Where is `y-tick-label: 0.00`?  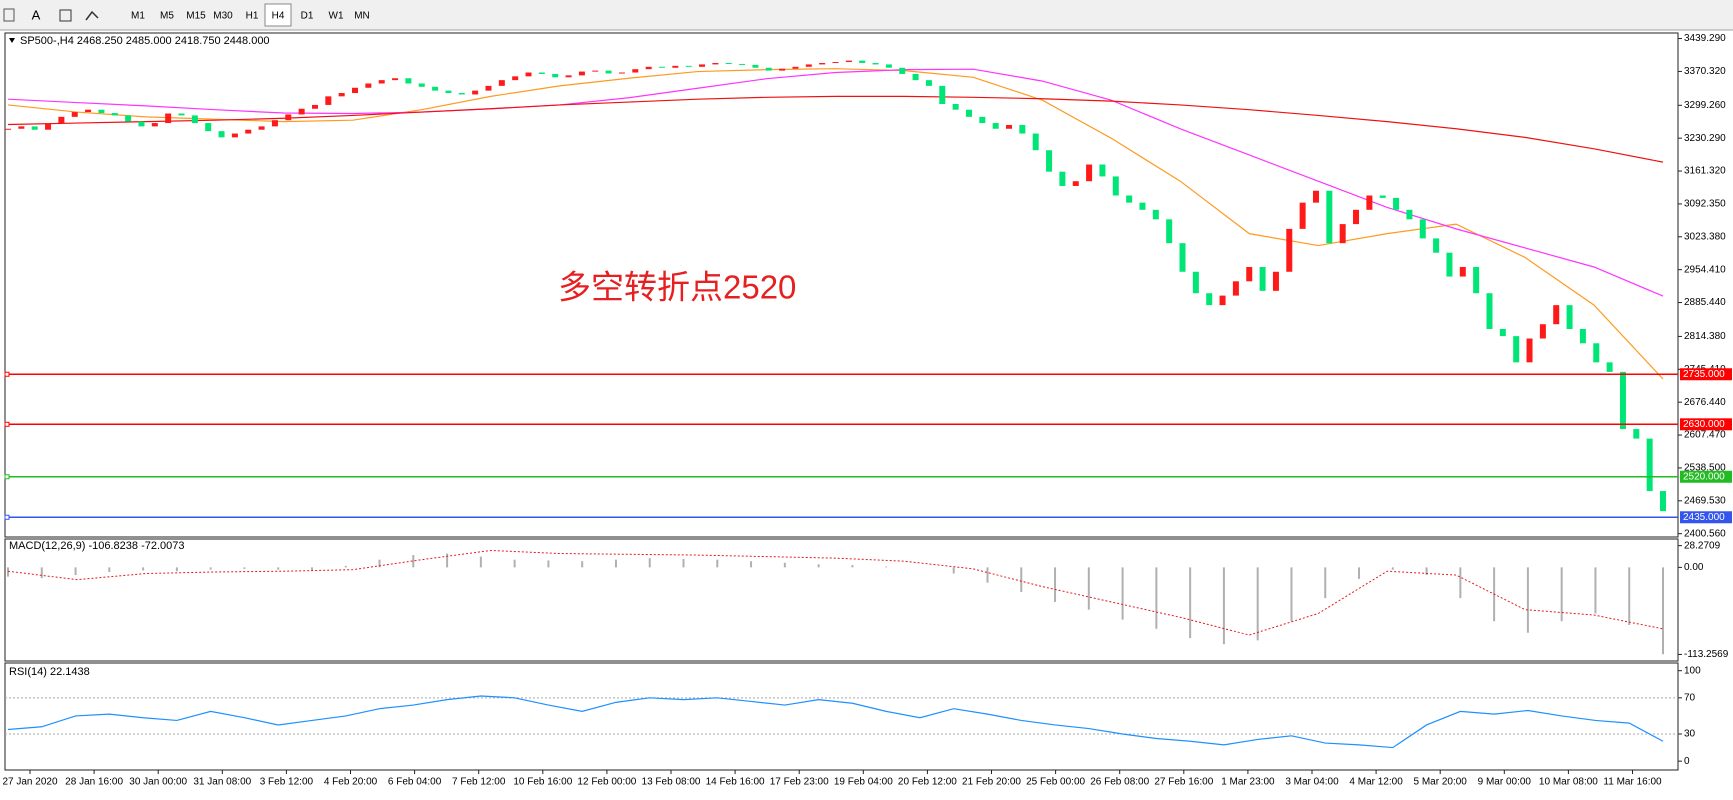
y-tick-label: 0.00 is located at coordinates (1694, 567).